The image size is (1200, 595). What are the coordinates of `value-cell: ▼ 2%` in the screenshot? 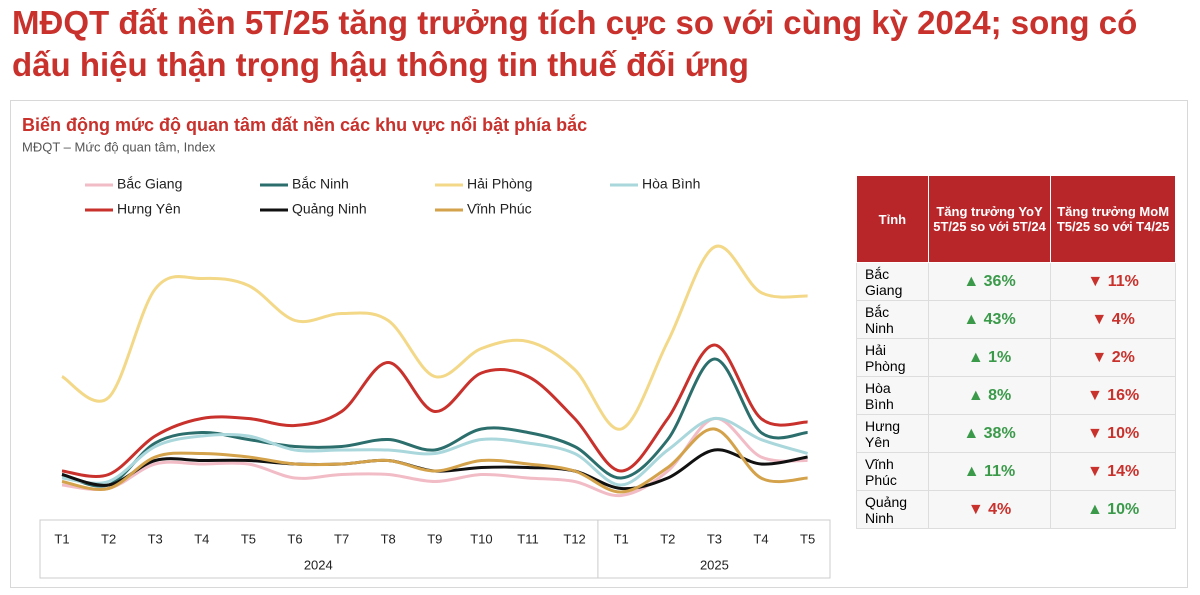 It's located at (1113, 357).